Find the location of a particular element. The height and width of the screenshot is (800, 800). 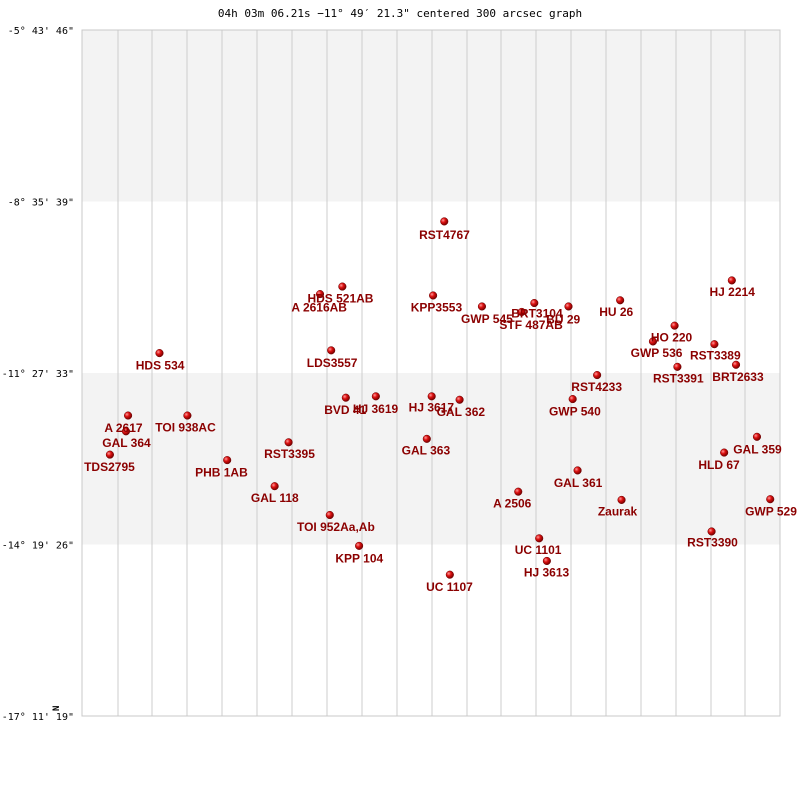

star-label: A 2616AB is located at coordinates (319, 307).